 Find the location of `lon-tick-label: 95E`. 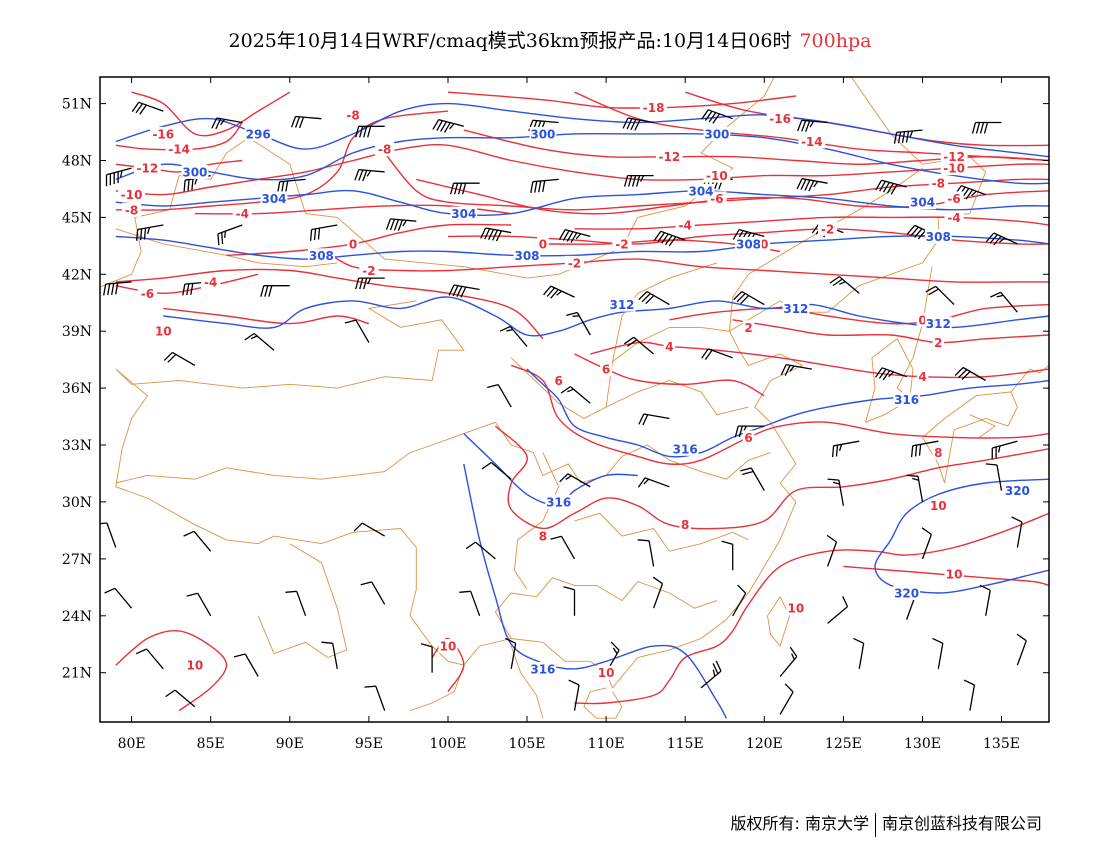

lon-tick-label: 95E is located at coordinates (369, 744).